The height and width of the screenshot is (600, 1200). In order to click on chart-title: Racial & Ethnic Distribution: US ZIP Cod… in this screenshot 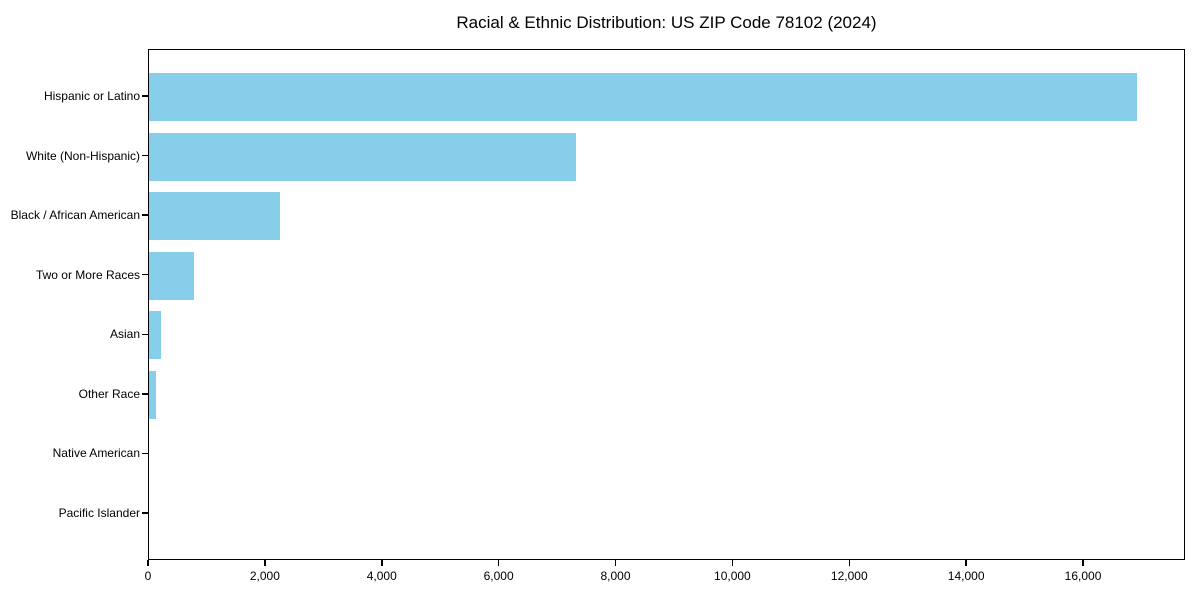, I will do `click(666, 22)`.